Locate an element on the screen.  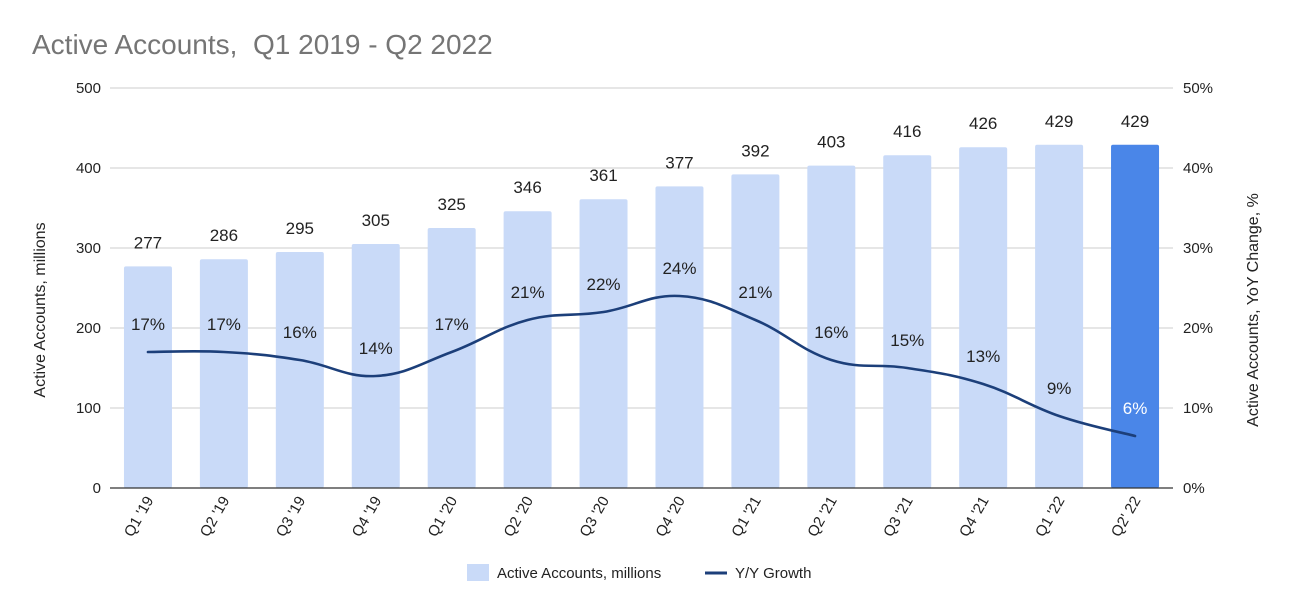
x-tick-label: Q4 '20 is located at coordinates (670, 517).